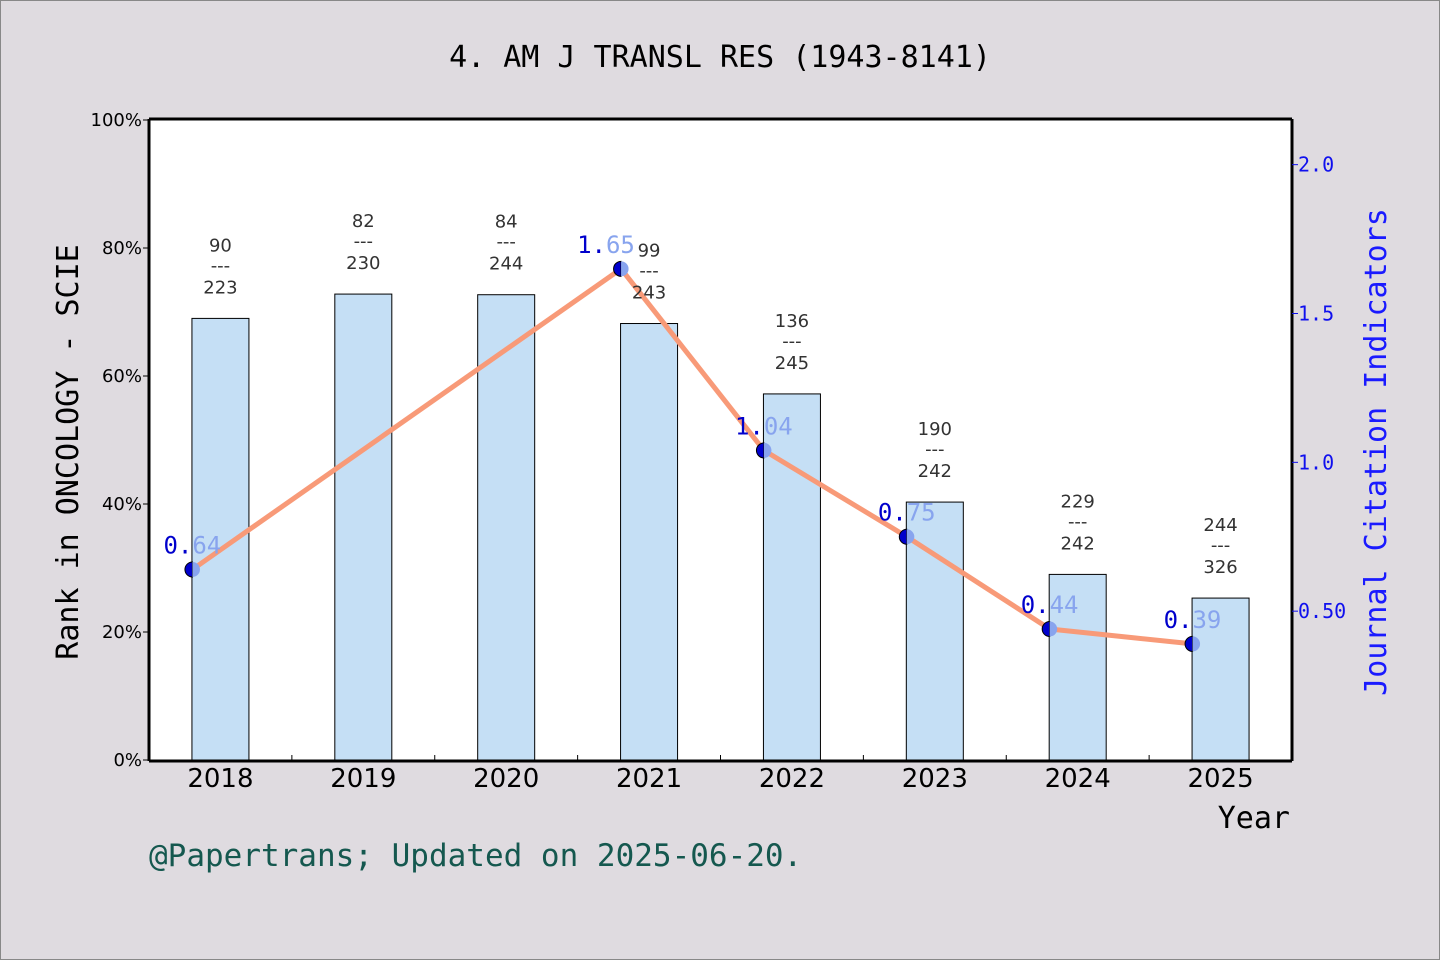  I want to click on x-tick-label: 2024, so click(1078, 779).